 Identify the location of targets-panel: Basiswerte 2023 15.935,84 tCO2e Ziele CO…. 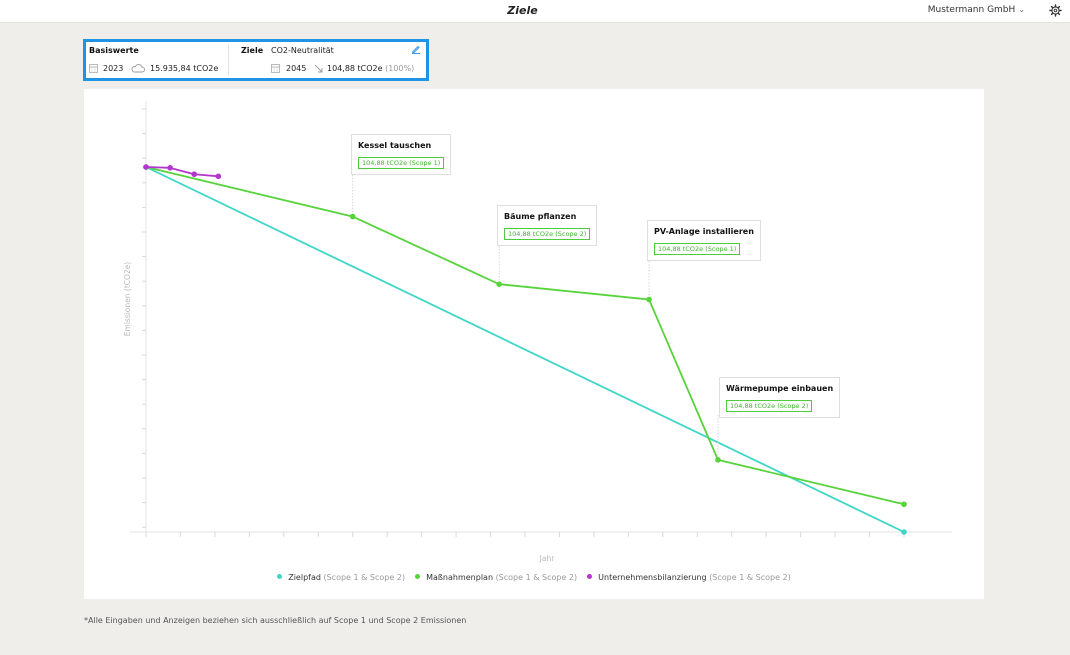
(256, 60).